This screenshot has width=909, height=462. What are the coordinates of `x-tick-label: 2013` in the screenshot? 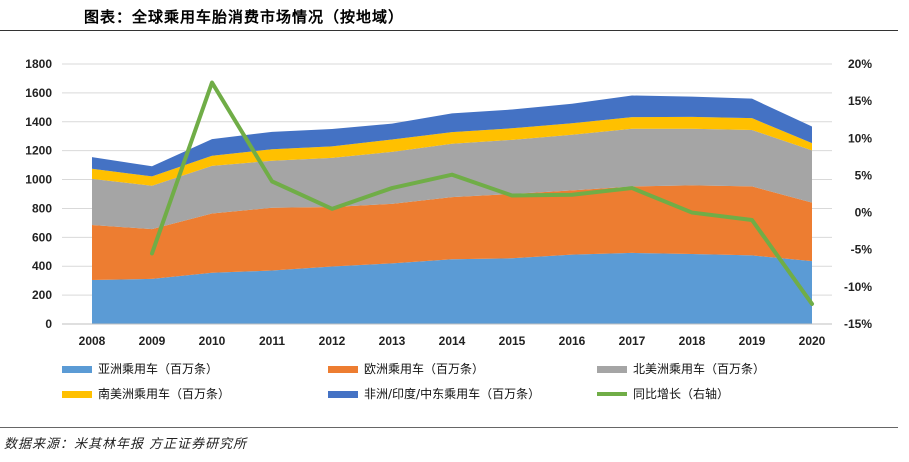 It's located at (392, 341).